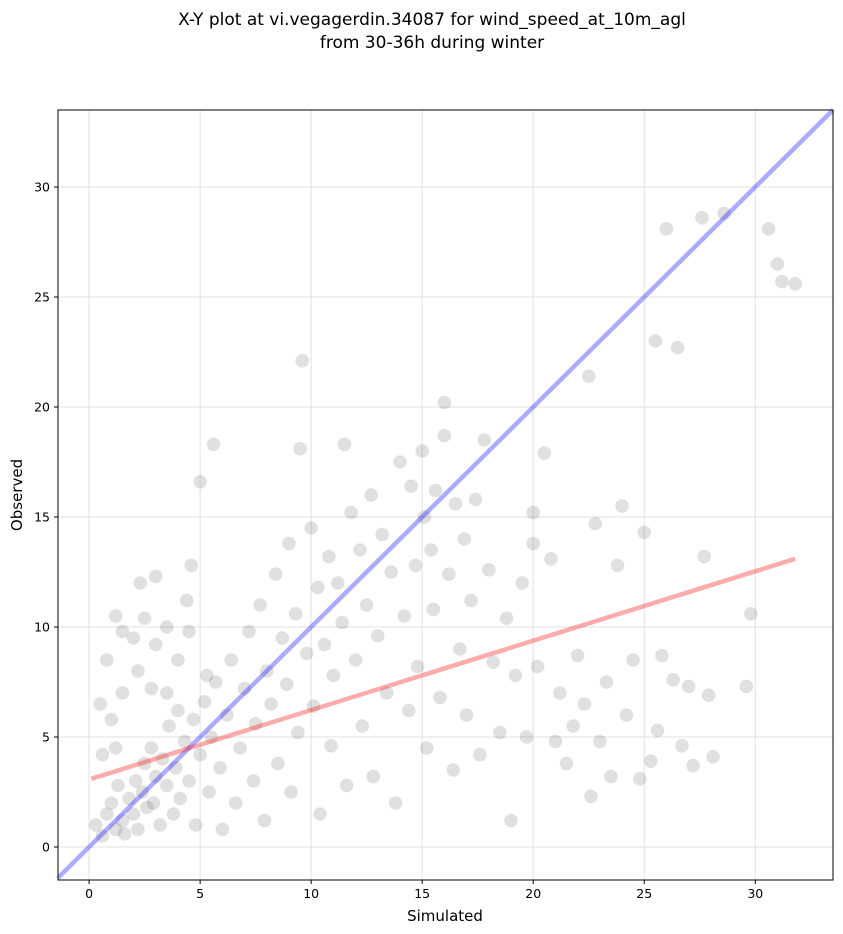 The image size is (843, 934). What do you see at coordinates (533, 893) in the screenshot?
I see `x-tick-label: 20` at bounding box center [533, 893].